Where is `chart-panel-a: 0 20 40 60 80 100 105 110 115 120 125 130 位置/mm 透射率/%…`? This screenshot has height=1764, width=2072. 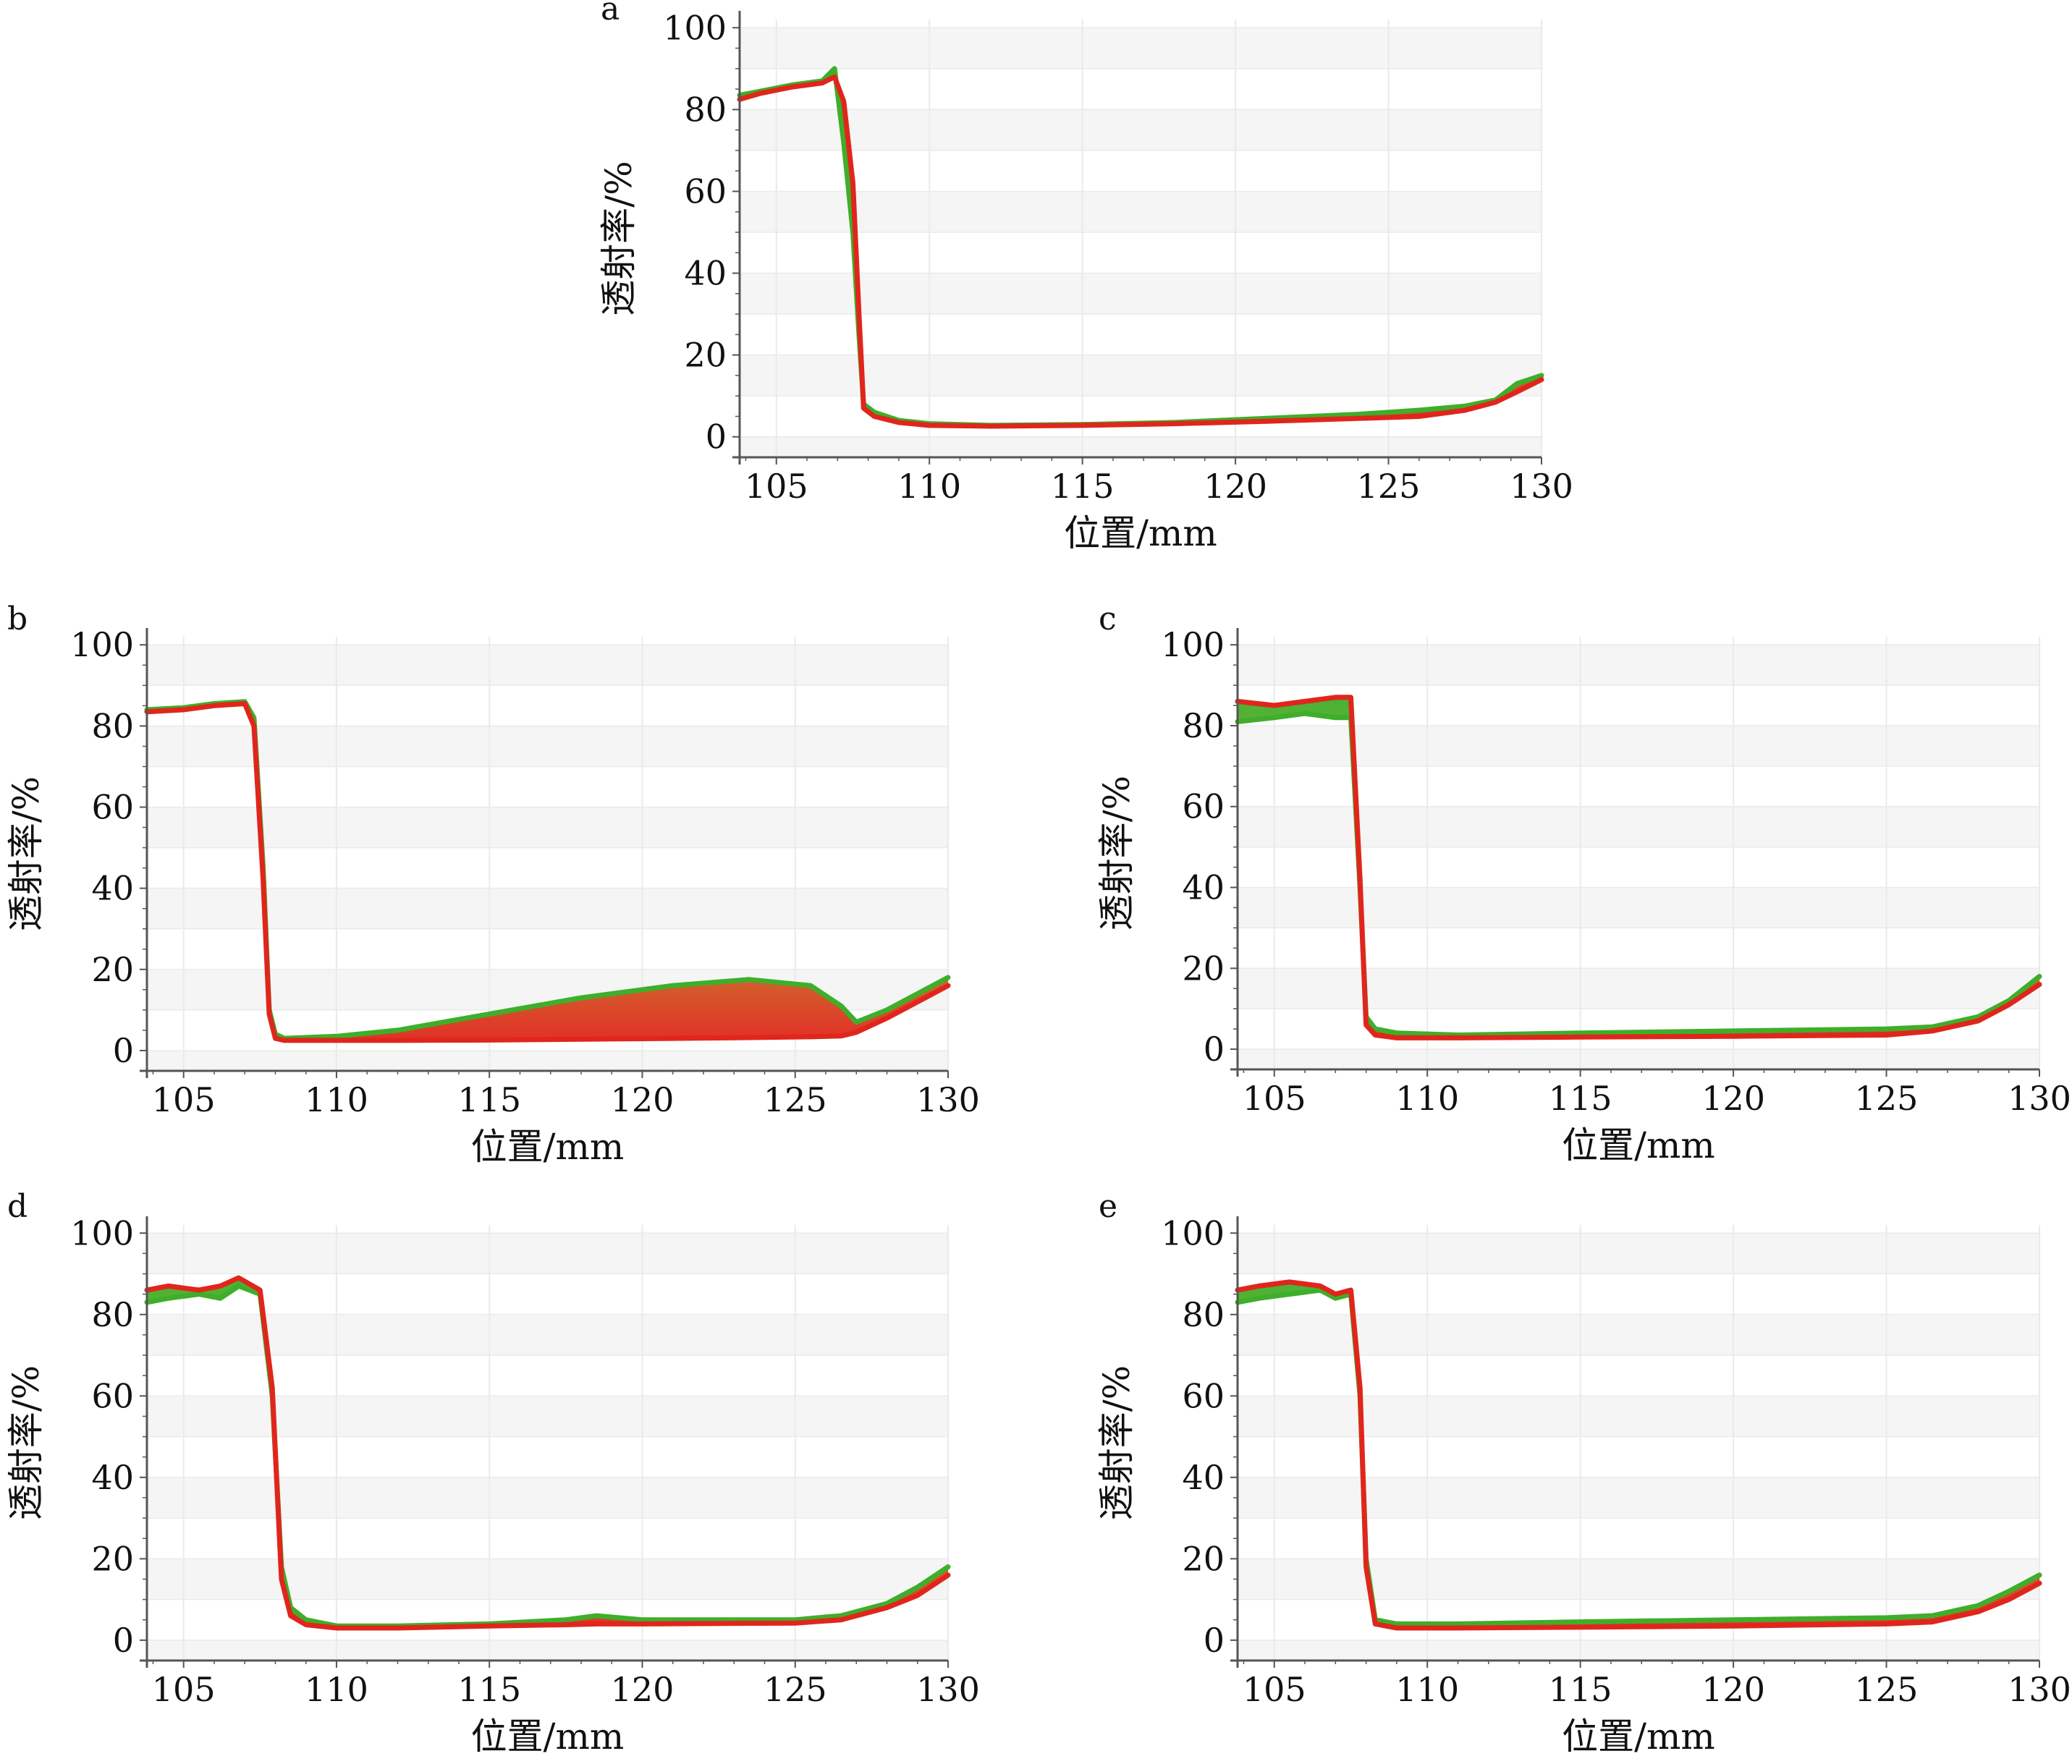
chart-panel-a: 0 20 40 60 80 100 105 110 115 120 125 130 位置/mm 透射率/%… is located at coordinates (1085, 277).